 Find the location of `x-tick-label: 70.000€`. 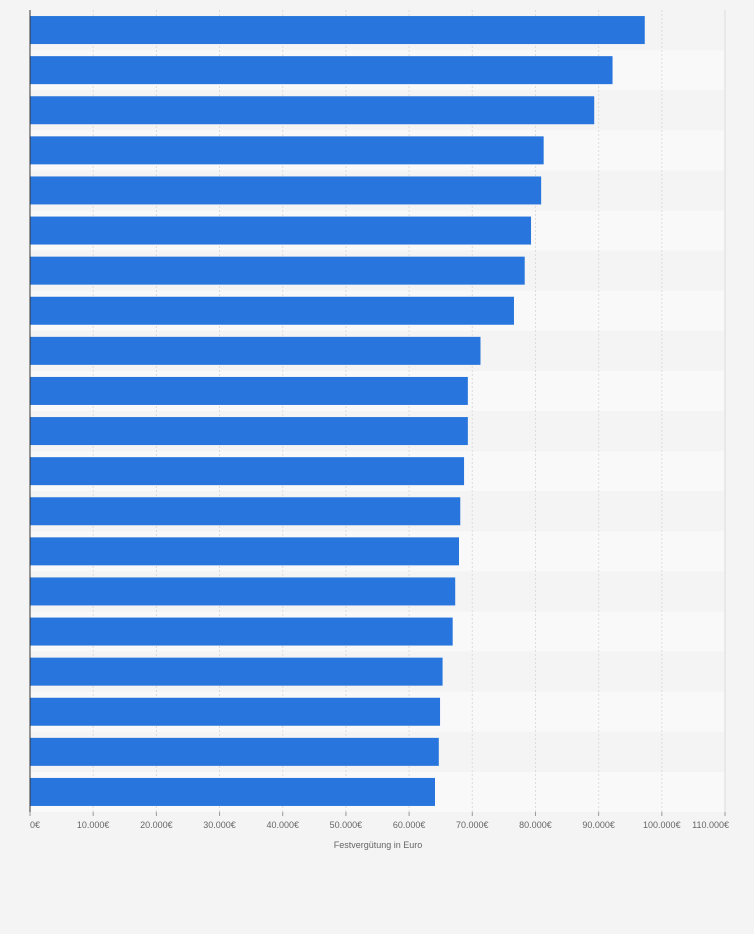

x-tick-label: 70.000€ is located at coordinates (472, 825).